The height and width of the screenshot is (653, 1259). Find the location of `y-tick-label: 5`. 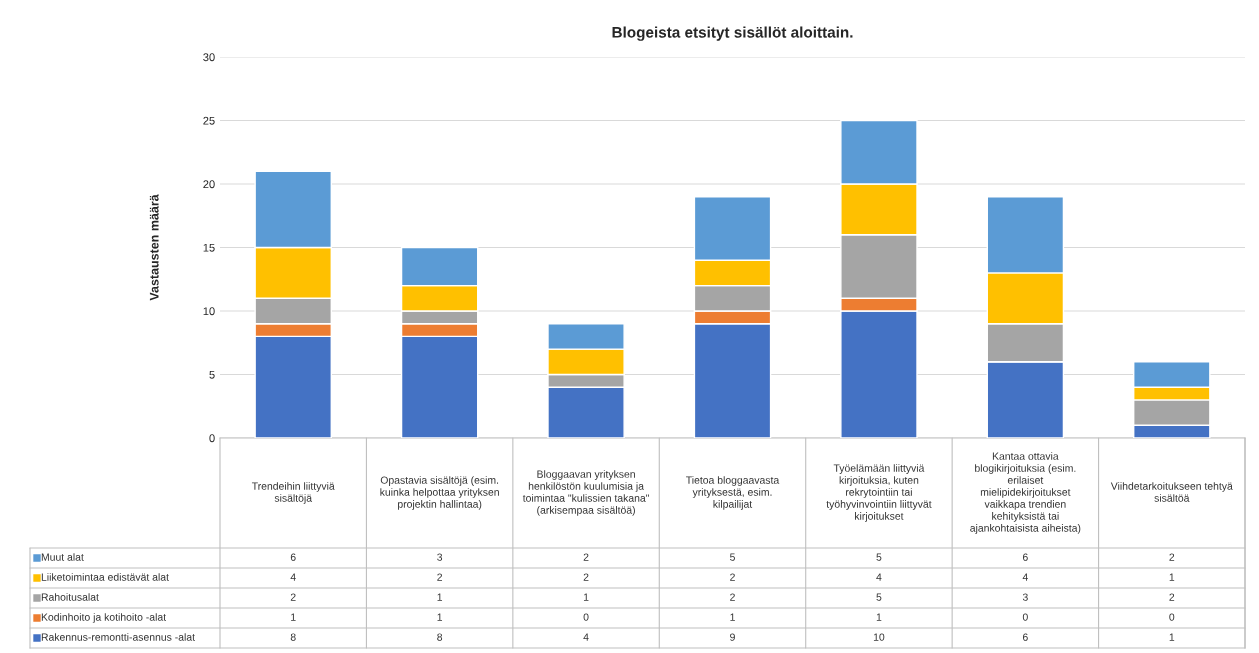

y-tick-label: 5 is located at coordinates (212, 374).